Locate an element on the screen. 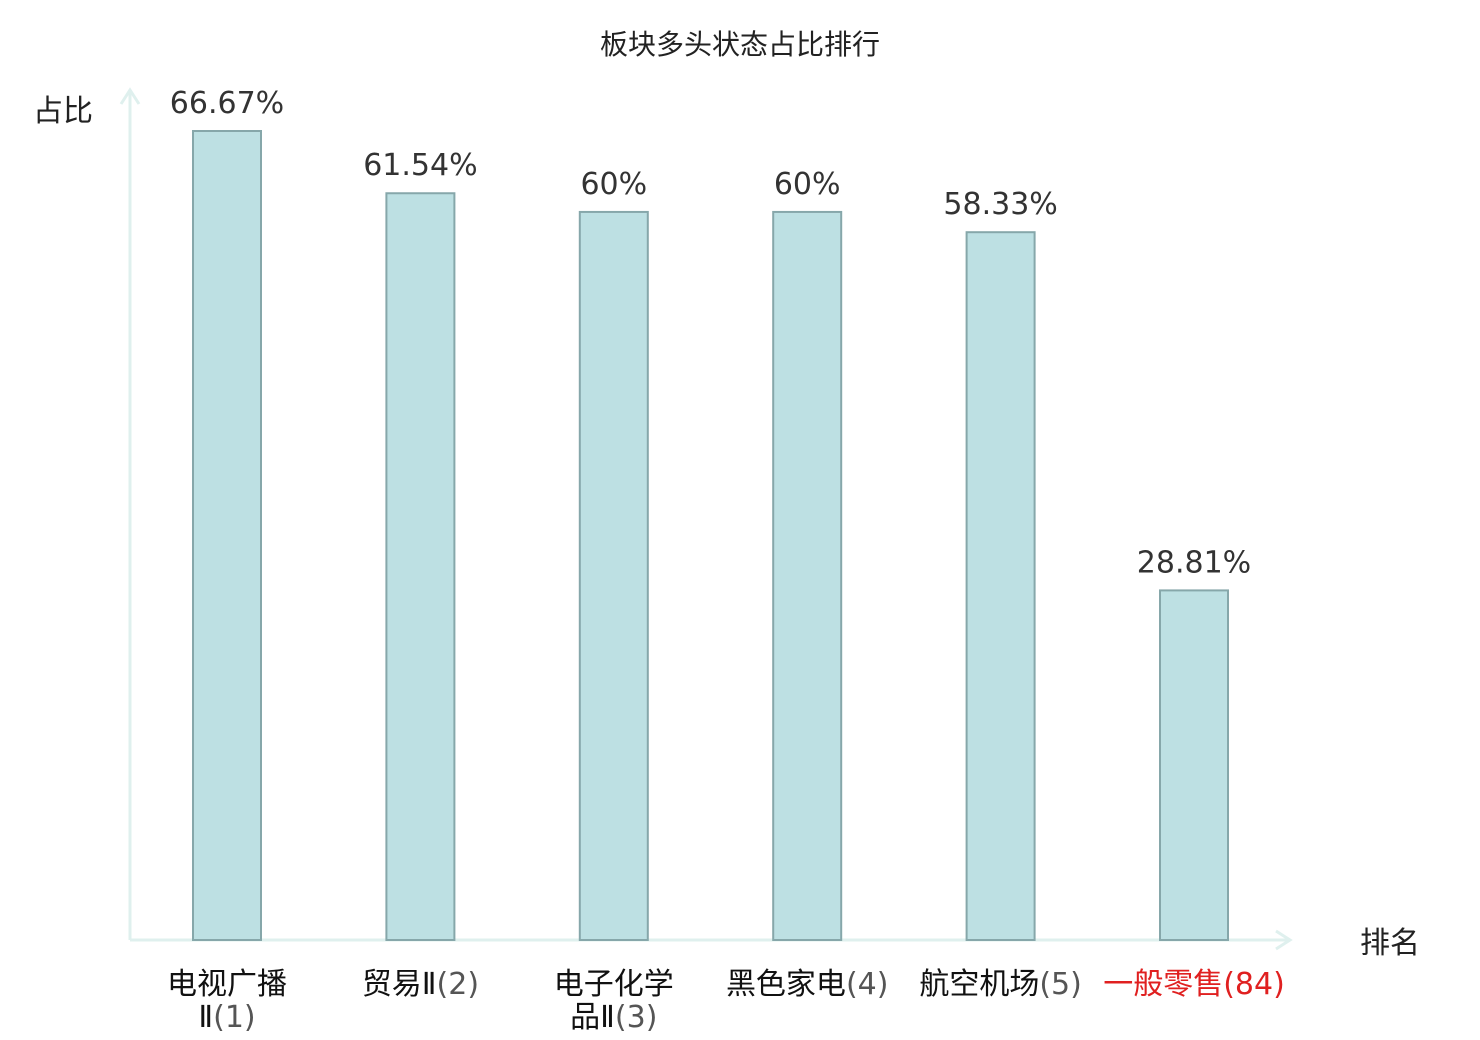 The width and height of the screenshot is (1480, 1040). category-name: 电视广播 is located at coordinates (227, 984).